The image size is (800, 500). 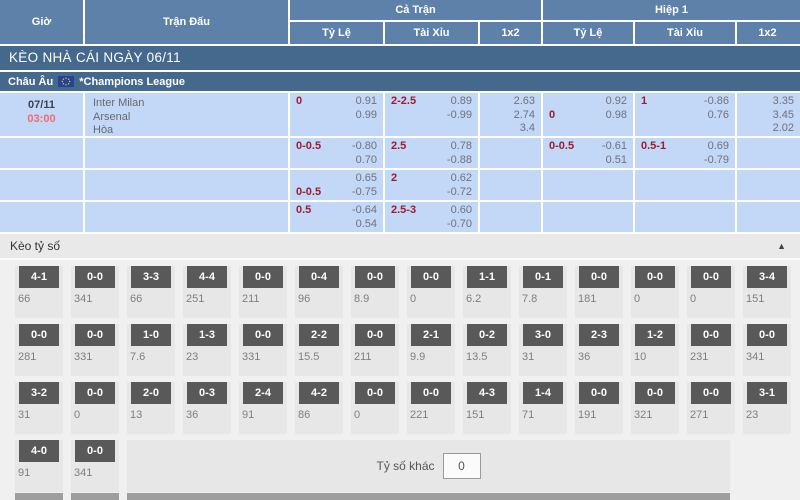 I want to click on ft-over-under-cell: 2-2.5 0.89 -0.99, so click(x=432, y=115).